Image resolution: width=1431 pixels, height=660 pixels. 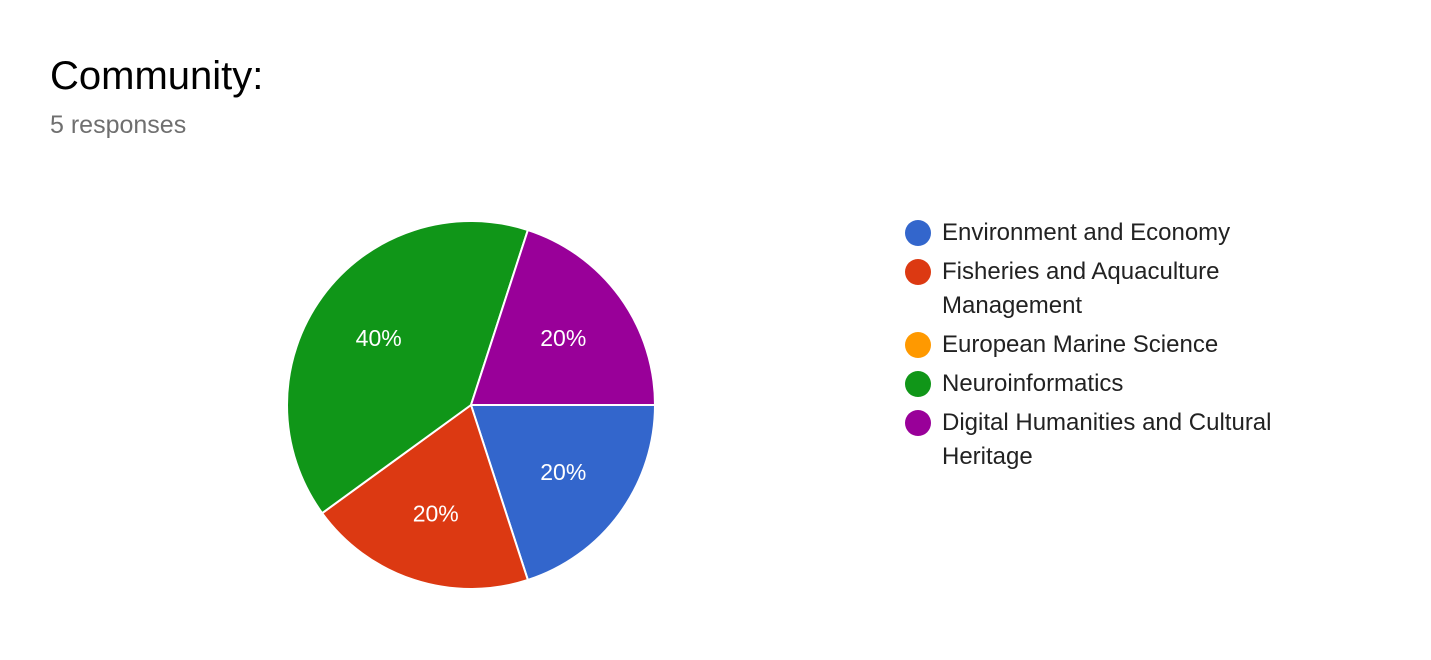 What do you see at coordinates (563, 472) in the screenshot?
I see `slice-label-environment-and-economy: 20%` at bounding box center [563, 472].